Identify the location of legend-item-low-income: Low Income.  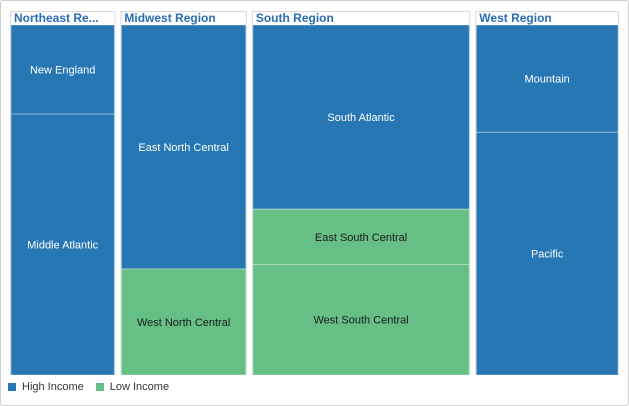
(132, 387).